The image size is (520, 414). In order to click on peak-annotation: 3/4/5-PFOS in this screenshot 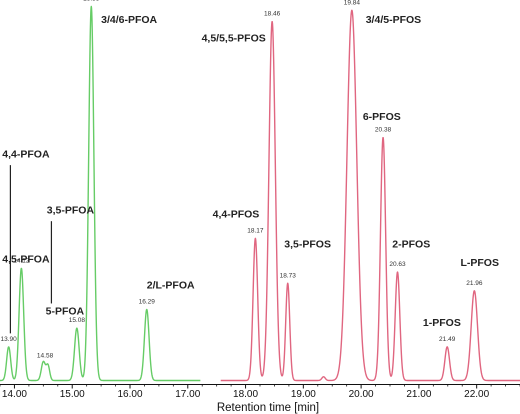, I will do `click(393, 20)`.